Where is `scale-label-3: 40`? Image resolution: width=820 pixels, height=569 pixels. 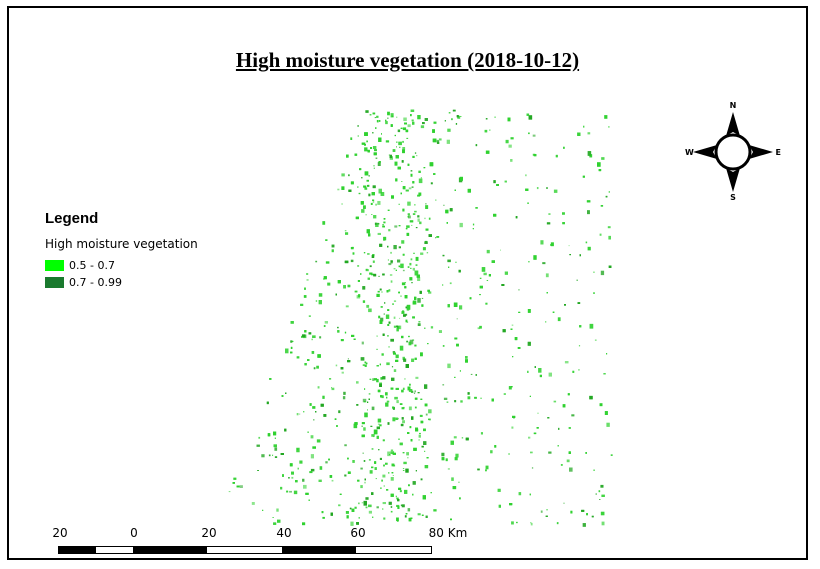 scale-label-3: 40 is located at coordinates (284, 533).